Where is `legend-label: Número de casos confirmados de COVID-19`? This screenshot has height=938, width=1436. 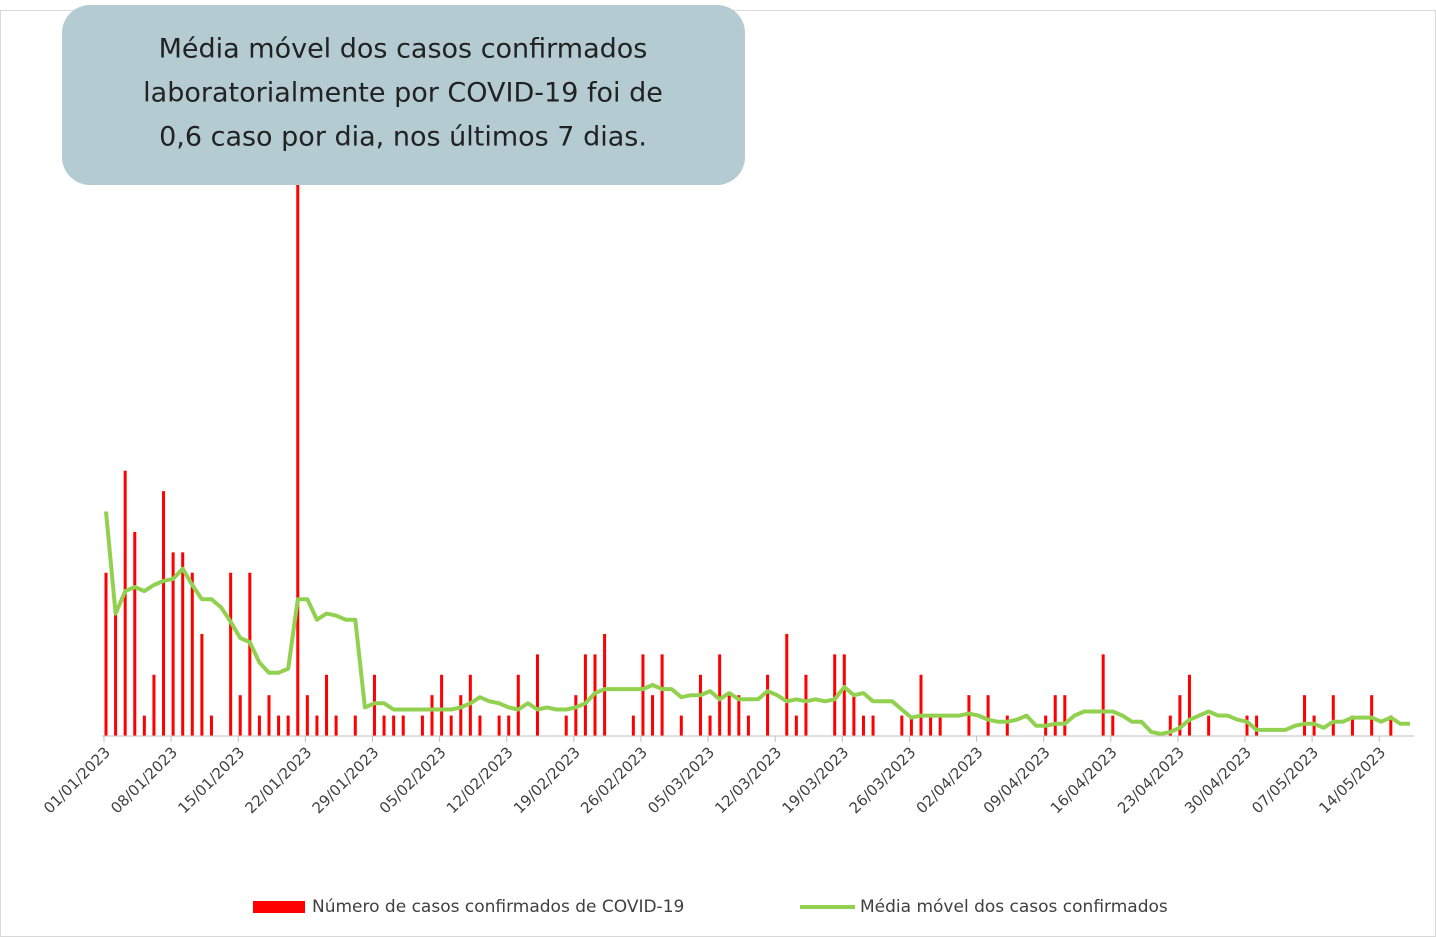 legend-label: Número de casos confirmados de COVID-19 is located at coordinates (498, 907).